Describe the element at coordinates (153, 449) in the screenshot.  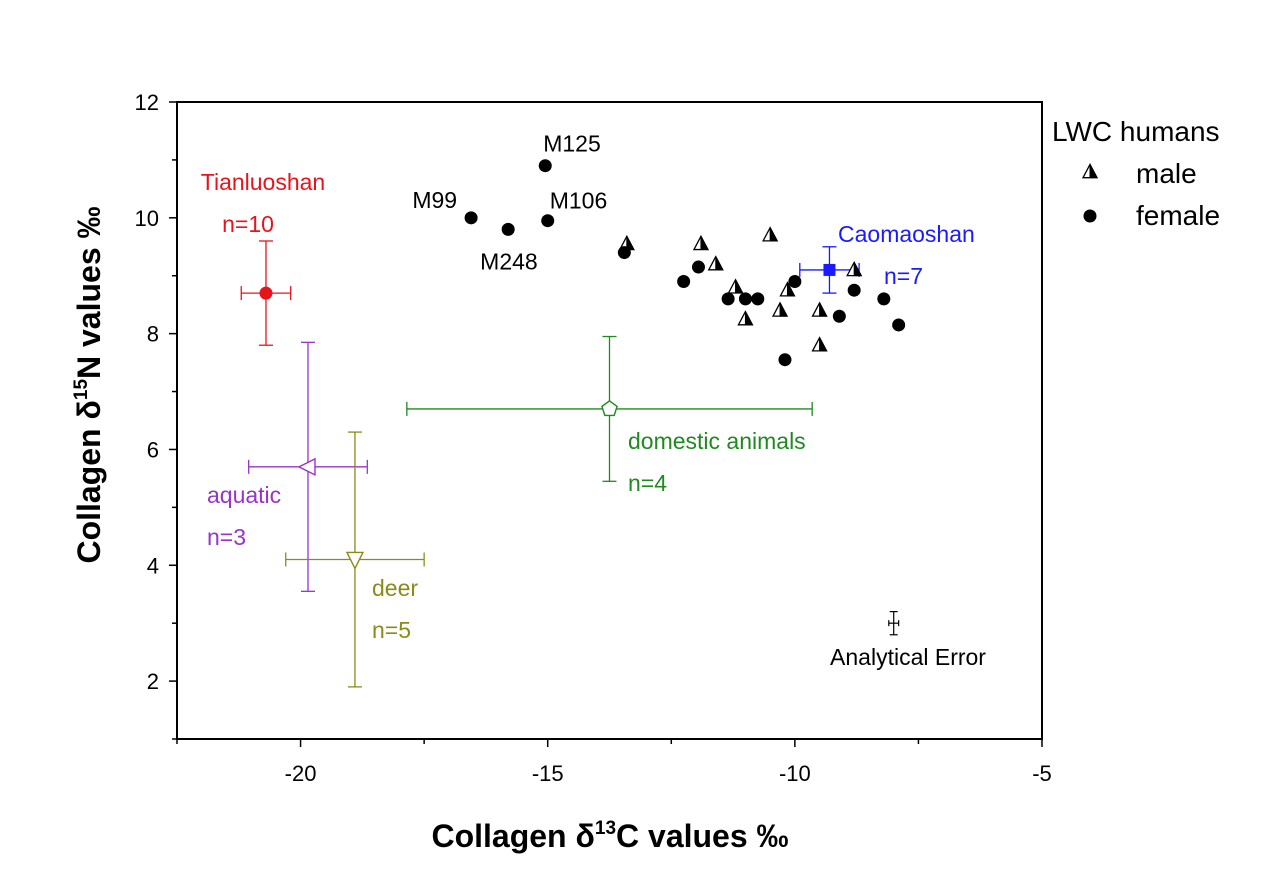
I see `y-tick-label: 6` at that location.